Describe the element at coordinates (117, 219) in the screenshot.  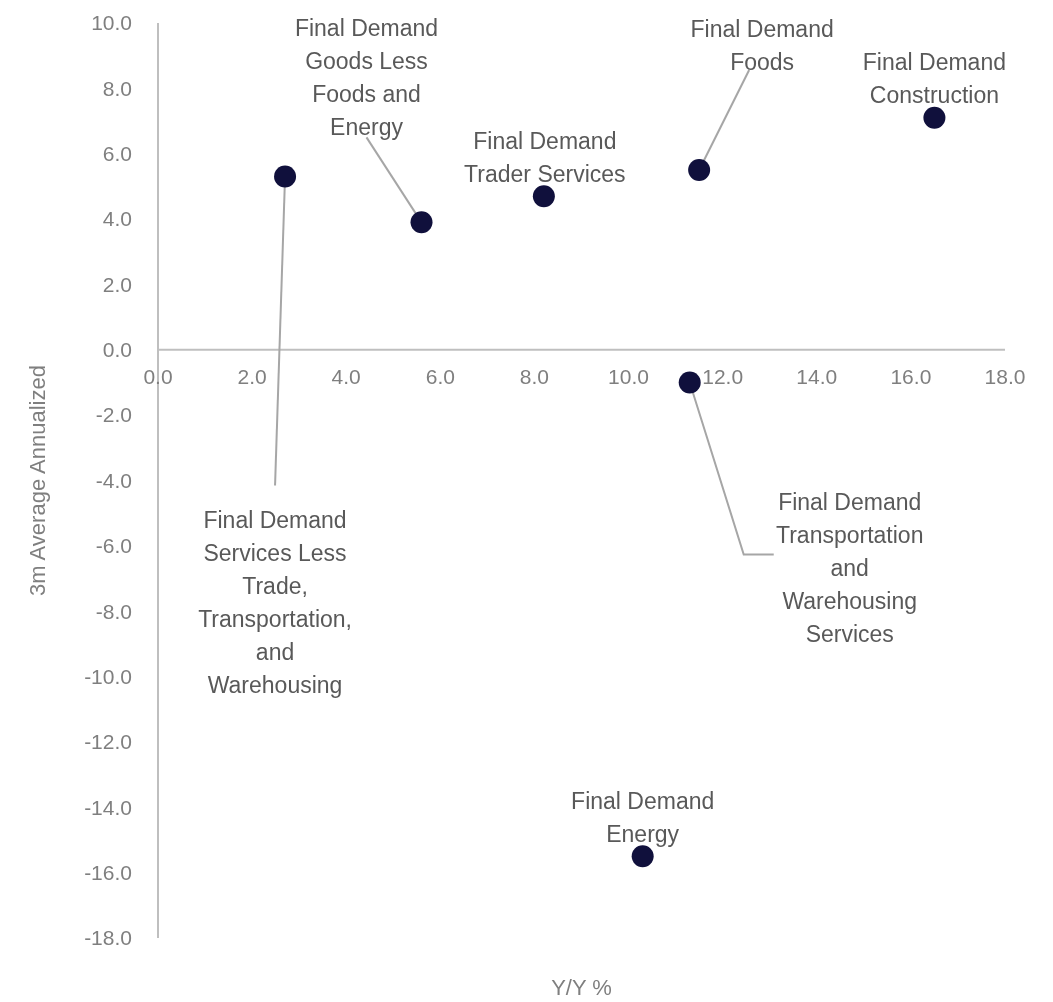
I see `y-tick-label: 4.0` at that location.